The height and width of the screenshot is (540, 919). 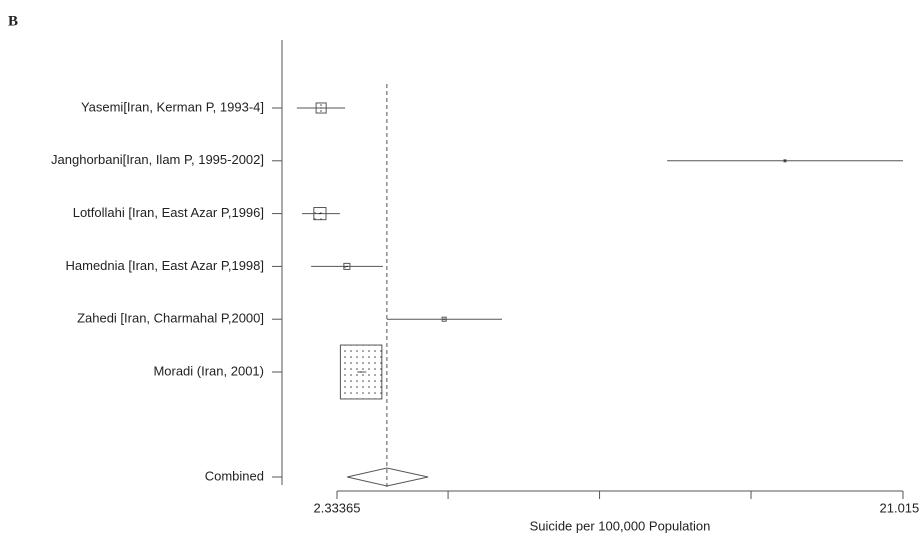 I want to click on study-label: Yasemi[Iran, Kerman P, 1993-4], so click(x=172, y=106).